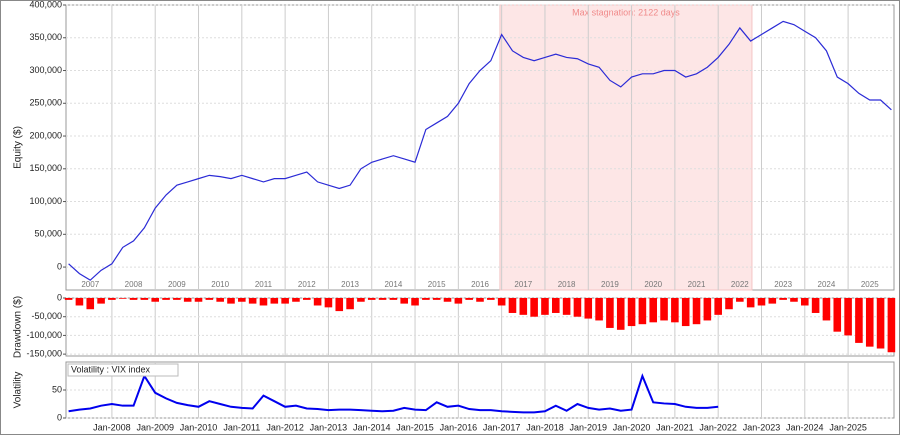  Describe the element at coordinates (783, 284) in the screenshot. I see `year-label: 2023` at that location.